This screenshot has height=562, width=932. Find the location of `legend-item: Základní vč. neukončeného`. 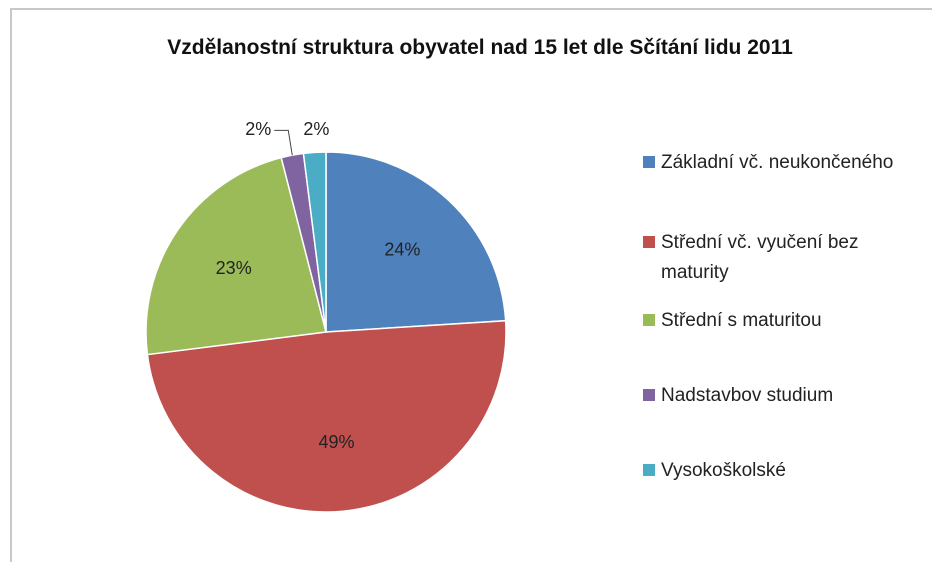

legend-item: Základní vč. neukončeného is located at coordinates (783, 163).